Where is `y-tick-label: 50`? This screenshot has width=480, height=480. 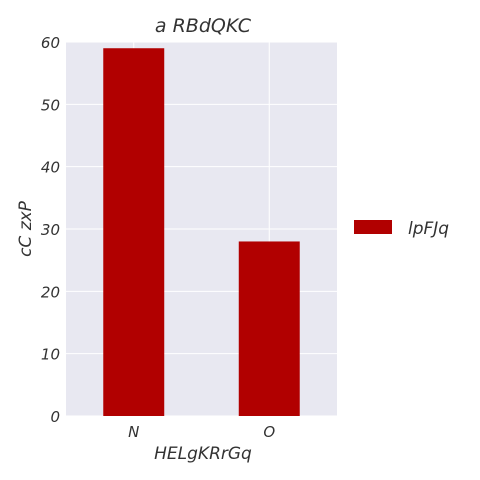
y-tick-label: 50 is located at coordinates (50, 105).